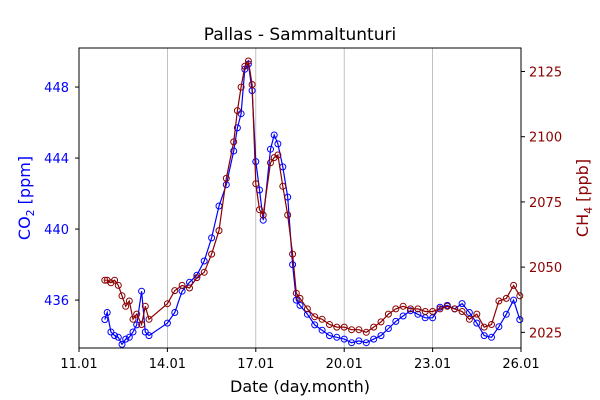 This screenshot has width=600, height=400. What do you see at coordinates (56, 88) in the screenshot?
I see `left-y-tick-label: 448` at bounding box center [56, 88].